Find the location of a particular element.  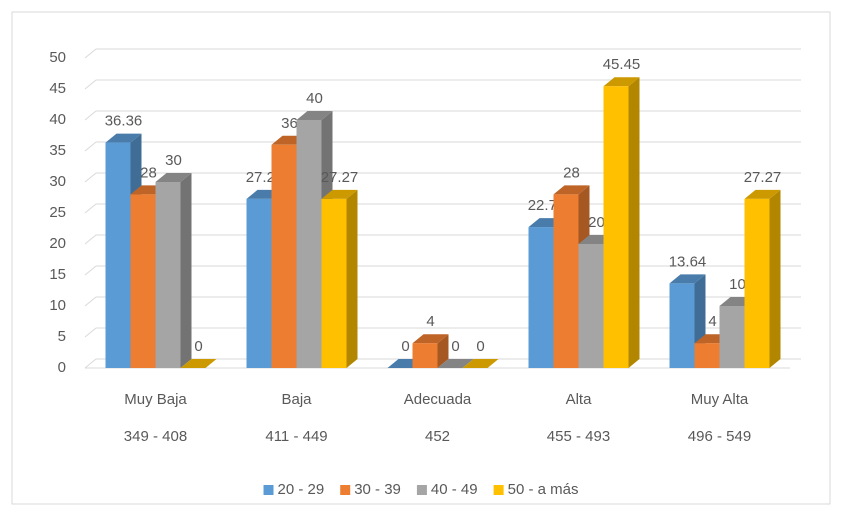

data-label: 30 is located at coordinates (173, 160).